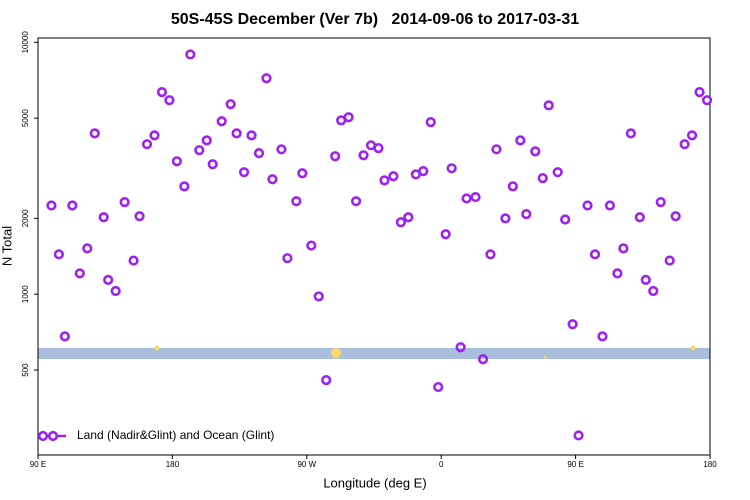  I want to click on x-tick-label: 0, so click(441, 464).